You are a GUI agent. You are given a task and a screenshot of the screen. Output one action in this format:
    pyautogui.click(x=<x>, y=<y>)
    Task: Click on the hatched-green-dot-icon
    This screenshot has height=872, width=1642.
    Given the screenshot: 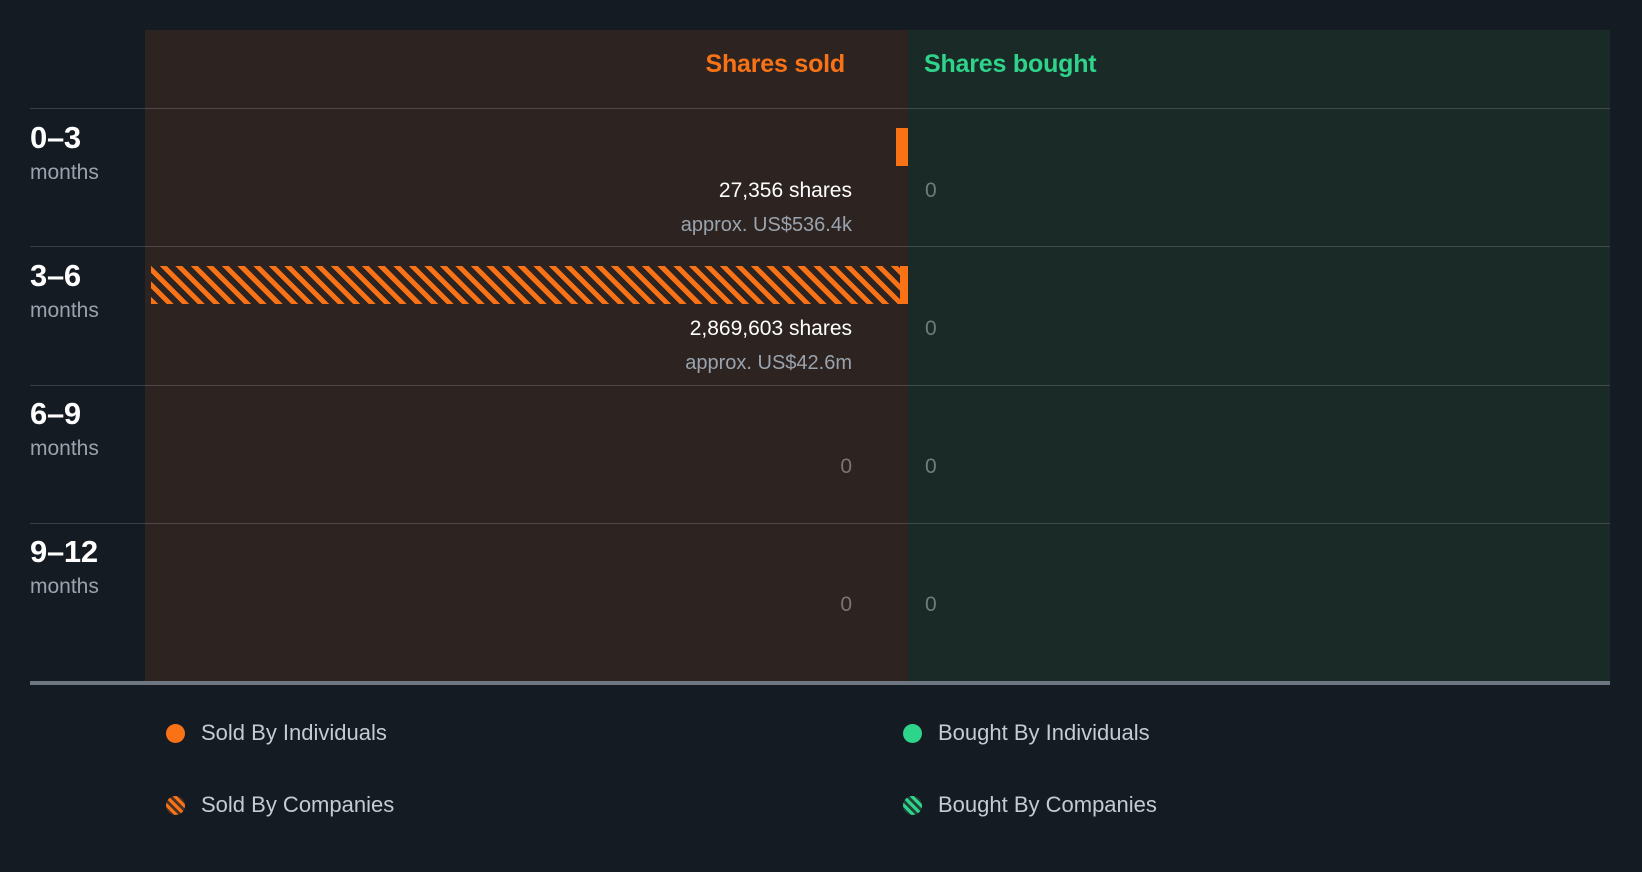 What is the action you would take?
    pyautogui.click(x=912, y=805)
    